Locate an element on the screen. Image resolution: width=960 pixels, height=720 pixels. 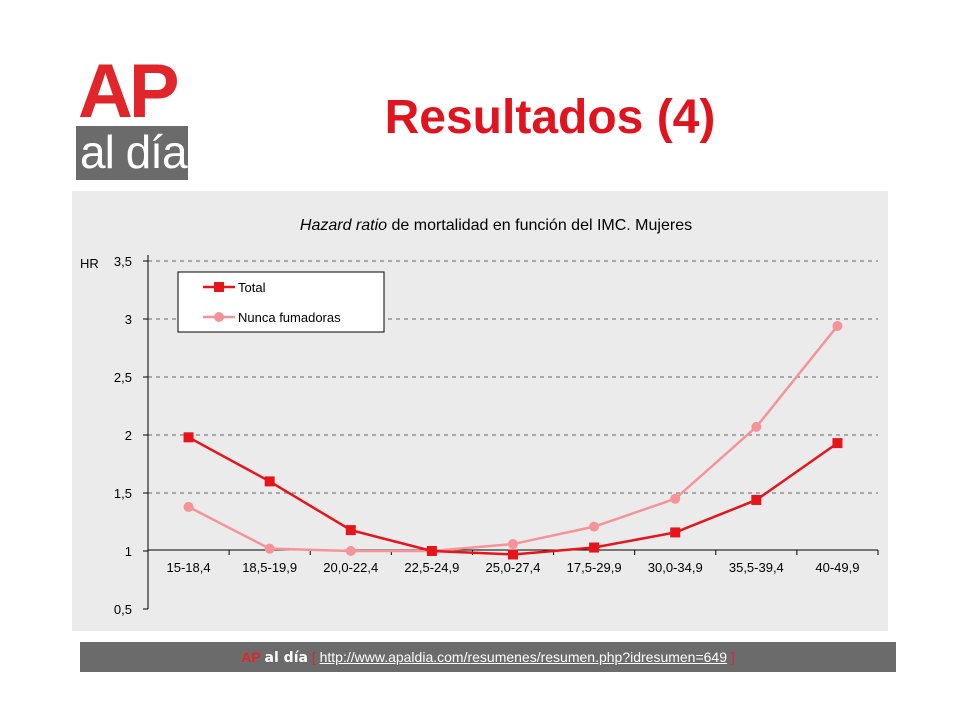
footer-aldia: al día is located at coordinates (286, 658).